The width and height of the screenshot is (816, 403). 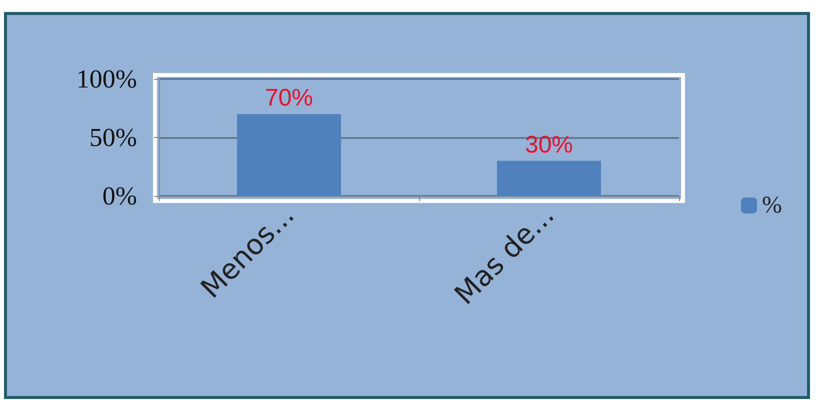 I want to click on y-tick-label: 0%, so click(x=119, y=196).